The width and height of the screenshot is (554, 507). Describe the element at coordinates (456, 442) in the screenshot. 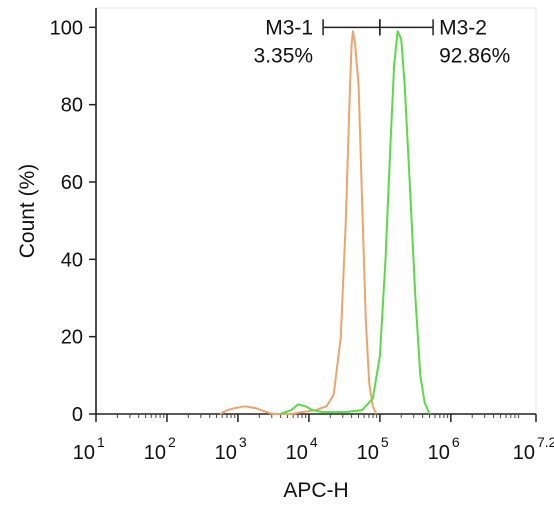

I see `x-tick-exponent: 6` at that location.